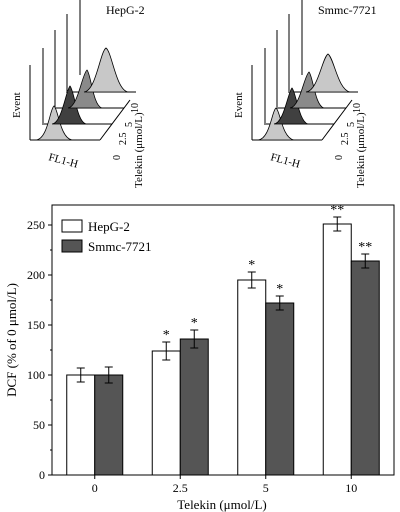 The width and height of the screenshot is (400, 512). Describe the element at coordinates (106, 236) in the screenshot. I see `legend: HepG-2 Smmc-7721` at that location.